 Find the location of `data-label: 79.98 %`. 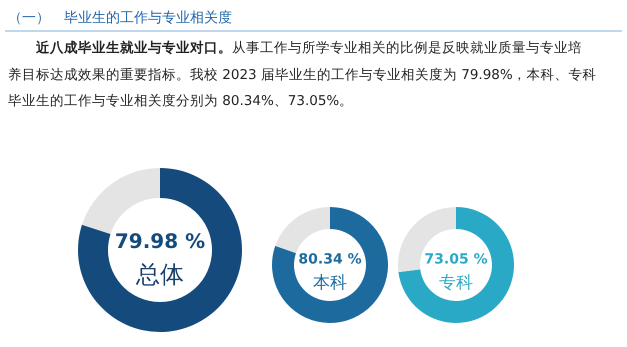

data-label: 79.98 % is located at coordinates (160, 241).